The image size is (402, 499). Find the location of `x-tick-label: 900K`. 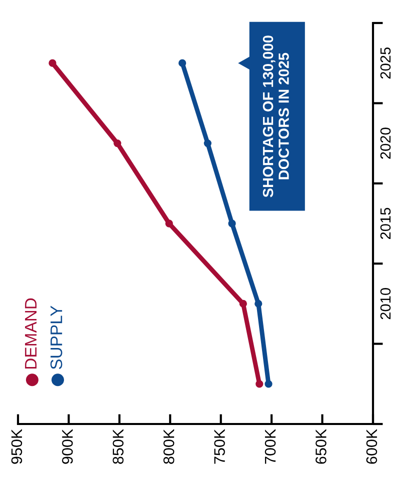

x-tick-label: 900K is located at coordinates (67, 446).